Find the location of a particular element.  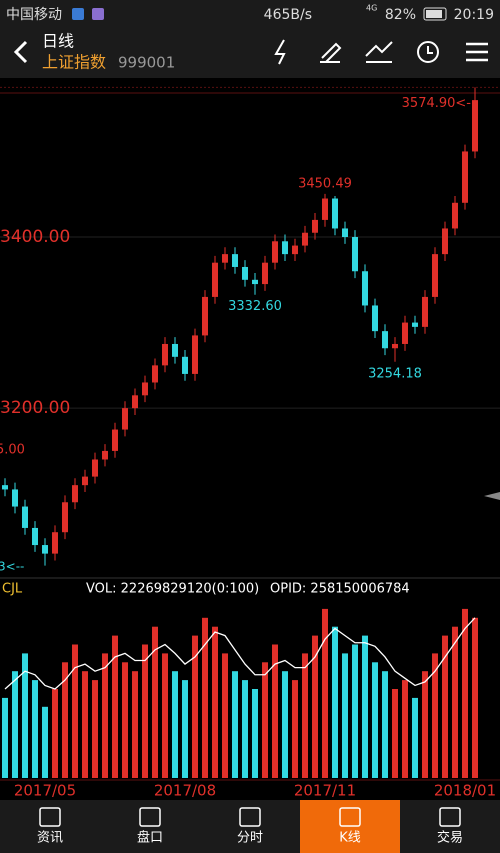

network: 4G is located at coordinates (371, 8).